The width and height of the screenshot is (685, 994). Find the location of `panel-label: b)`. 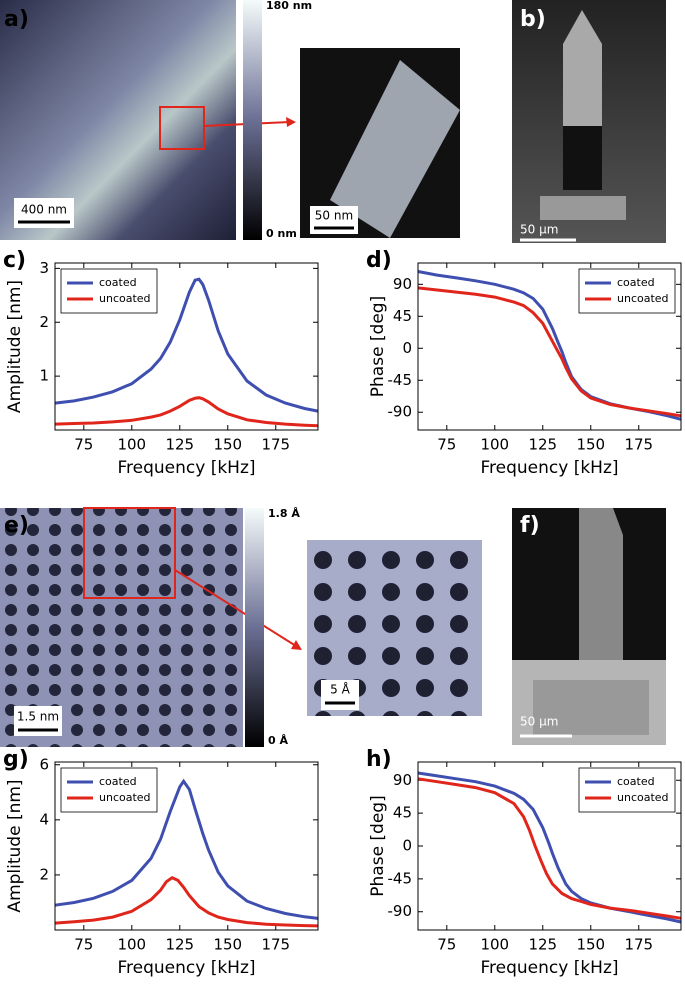

panel-label: b) is located at coordinates (533, 19).